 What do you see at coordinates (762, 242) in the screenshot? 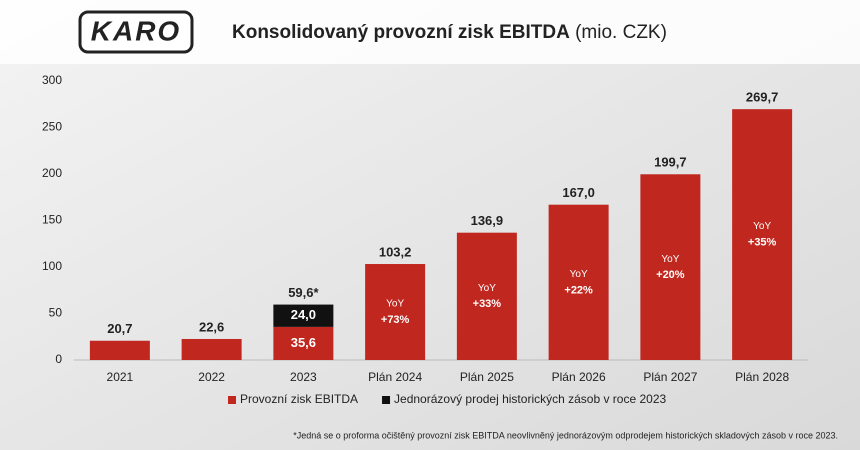
I see `yoy-label: +35%` at bounding box center [762, 242].